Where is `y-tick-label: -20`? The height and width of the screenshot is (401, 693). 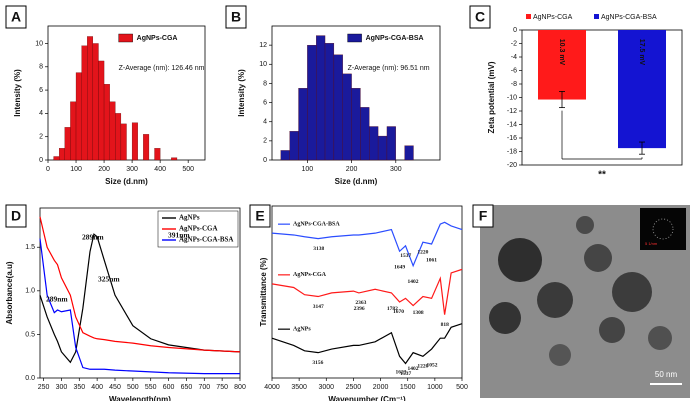 y-tick-label: -20 is located at coordinates (512, 165).